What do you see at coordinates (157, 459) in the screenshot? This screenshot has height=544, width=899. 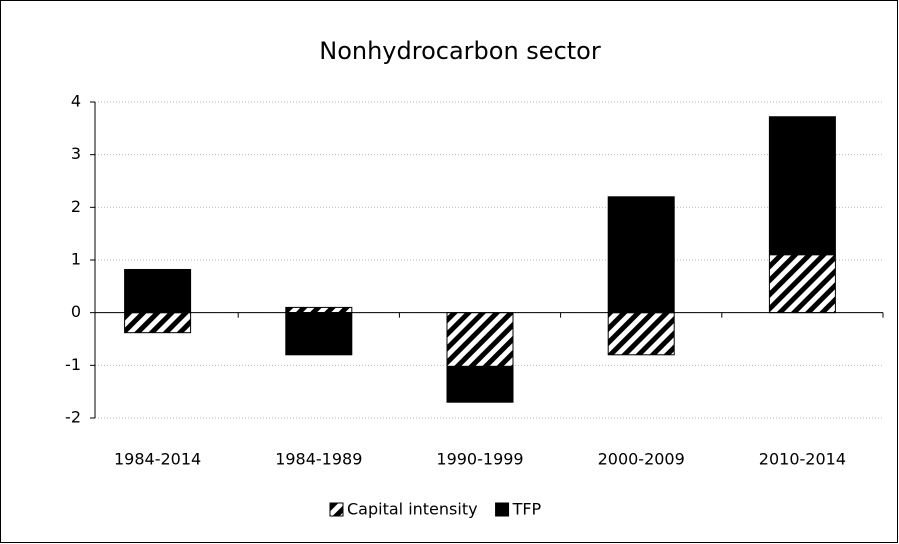 I see `x-tick-label: 1984-2014` at bounding box center [157, 459].